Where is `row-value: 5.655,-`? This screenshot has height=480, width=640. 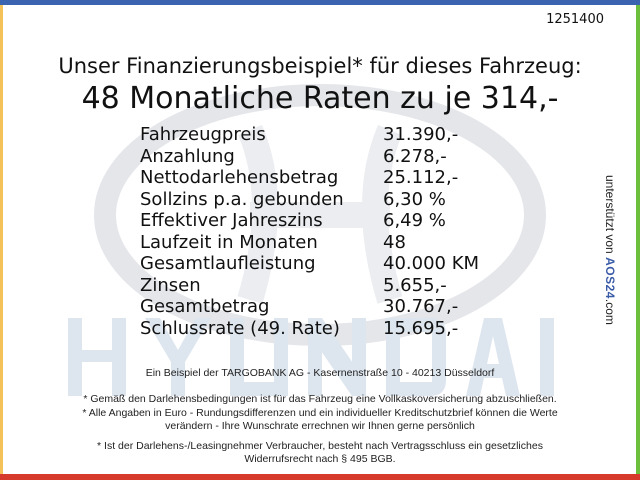
row-value: 5.655,- is located at coordinates (415, 285).